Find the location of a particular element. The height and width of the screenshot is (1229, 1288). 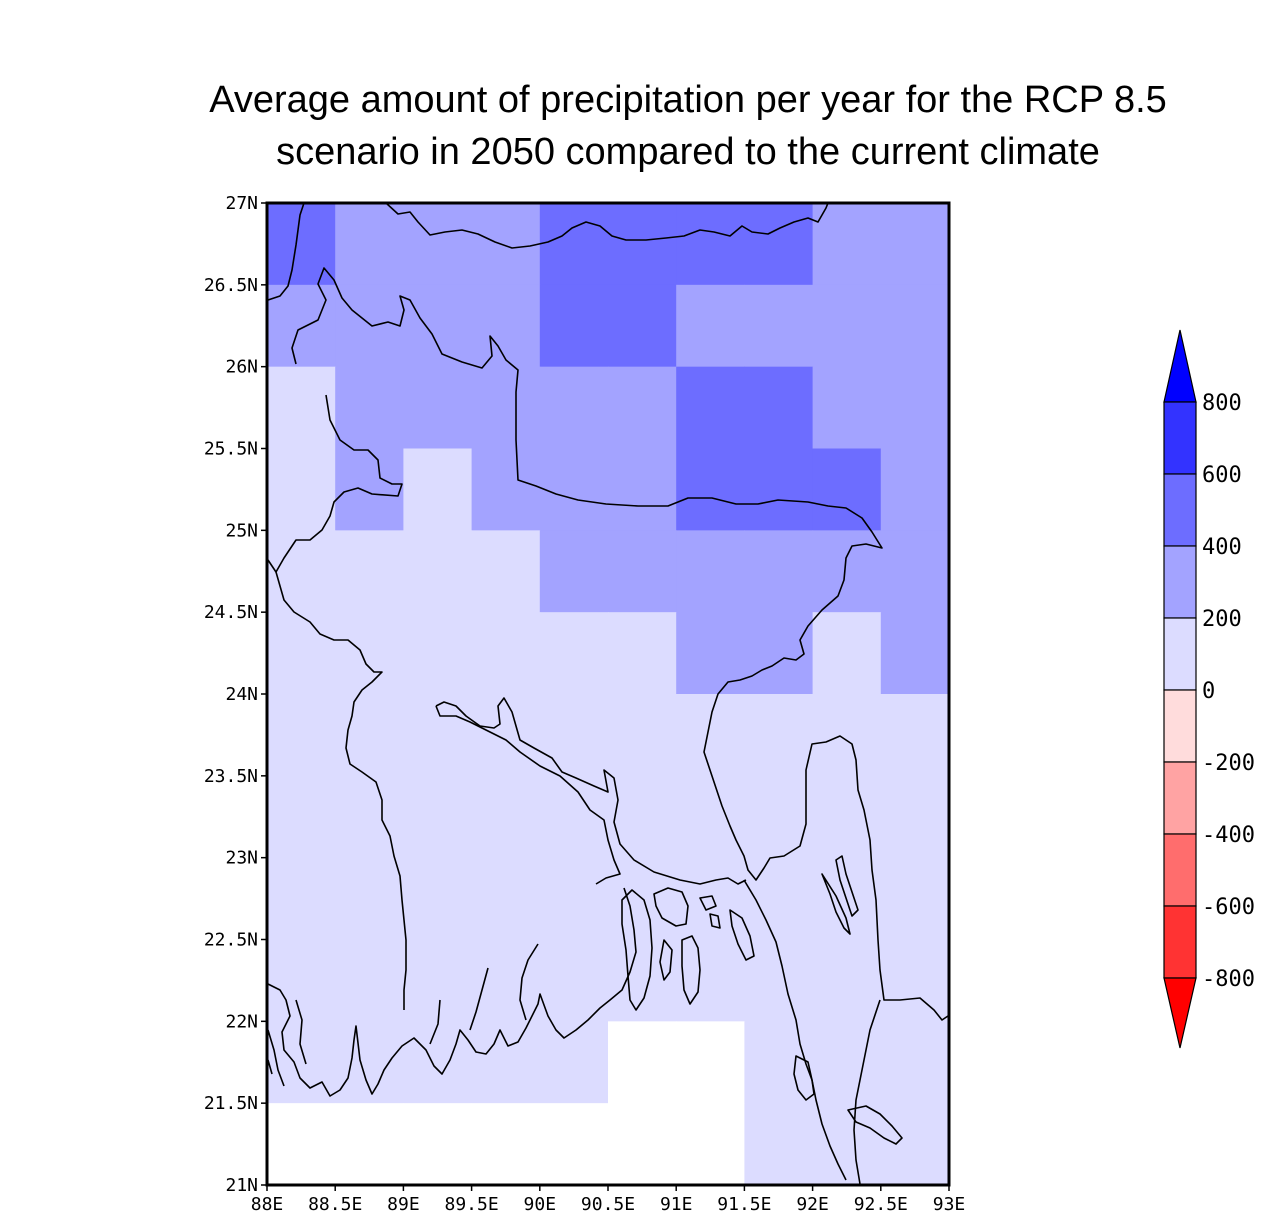

colorbar-label: -400 is located at coordinates (1228, 835).